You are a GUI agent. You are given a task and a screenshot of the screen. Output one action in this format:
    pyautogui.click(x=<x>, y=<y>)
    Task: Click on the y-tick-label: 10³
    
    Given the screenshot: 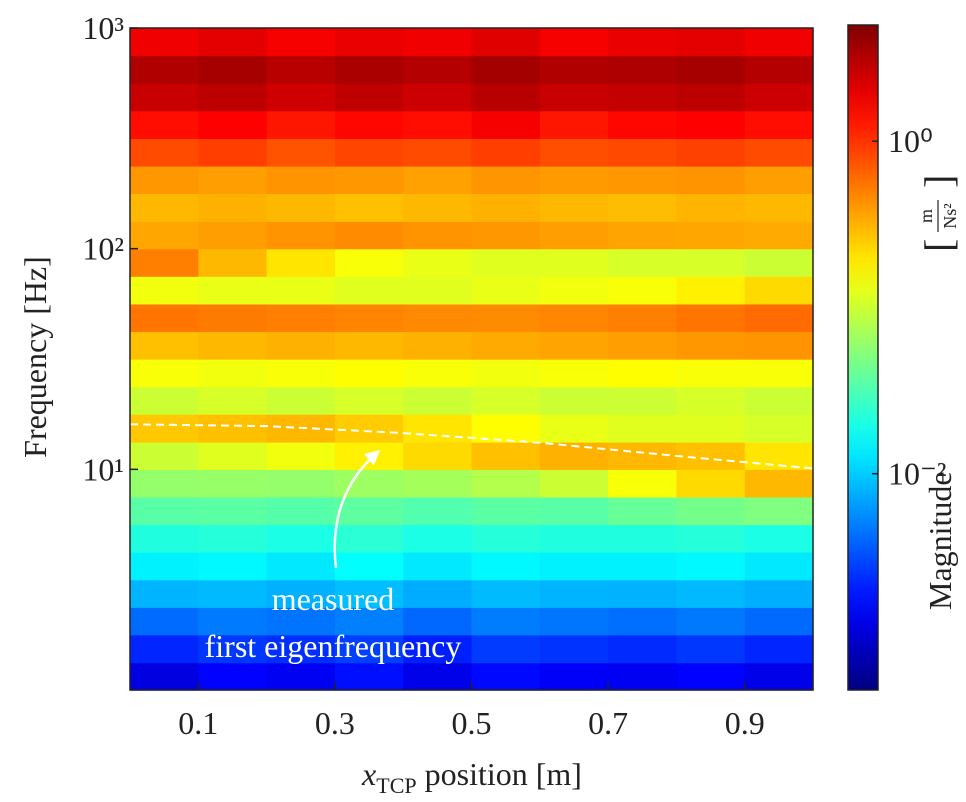 What is the action you would take?
    pyautogui.click(x=103, y=28)
    